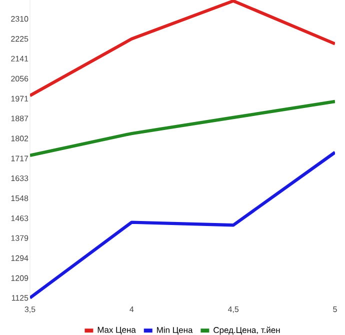 The height and width of the screenshot is (335, 345). What do you see at coordinates (247, 330) in the screenshot?
I see `legend-label: Сред.Цена, т.йен` at bounding box center [247, 330].